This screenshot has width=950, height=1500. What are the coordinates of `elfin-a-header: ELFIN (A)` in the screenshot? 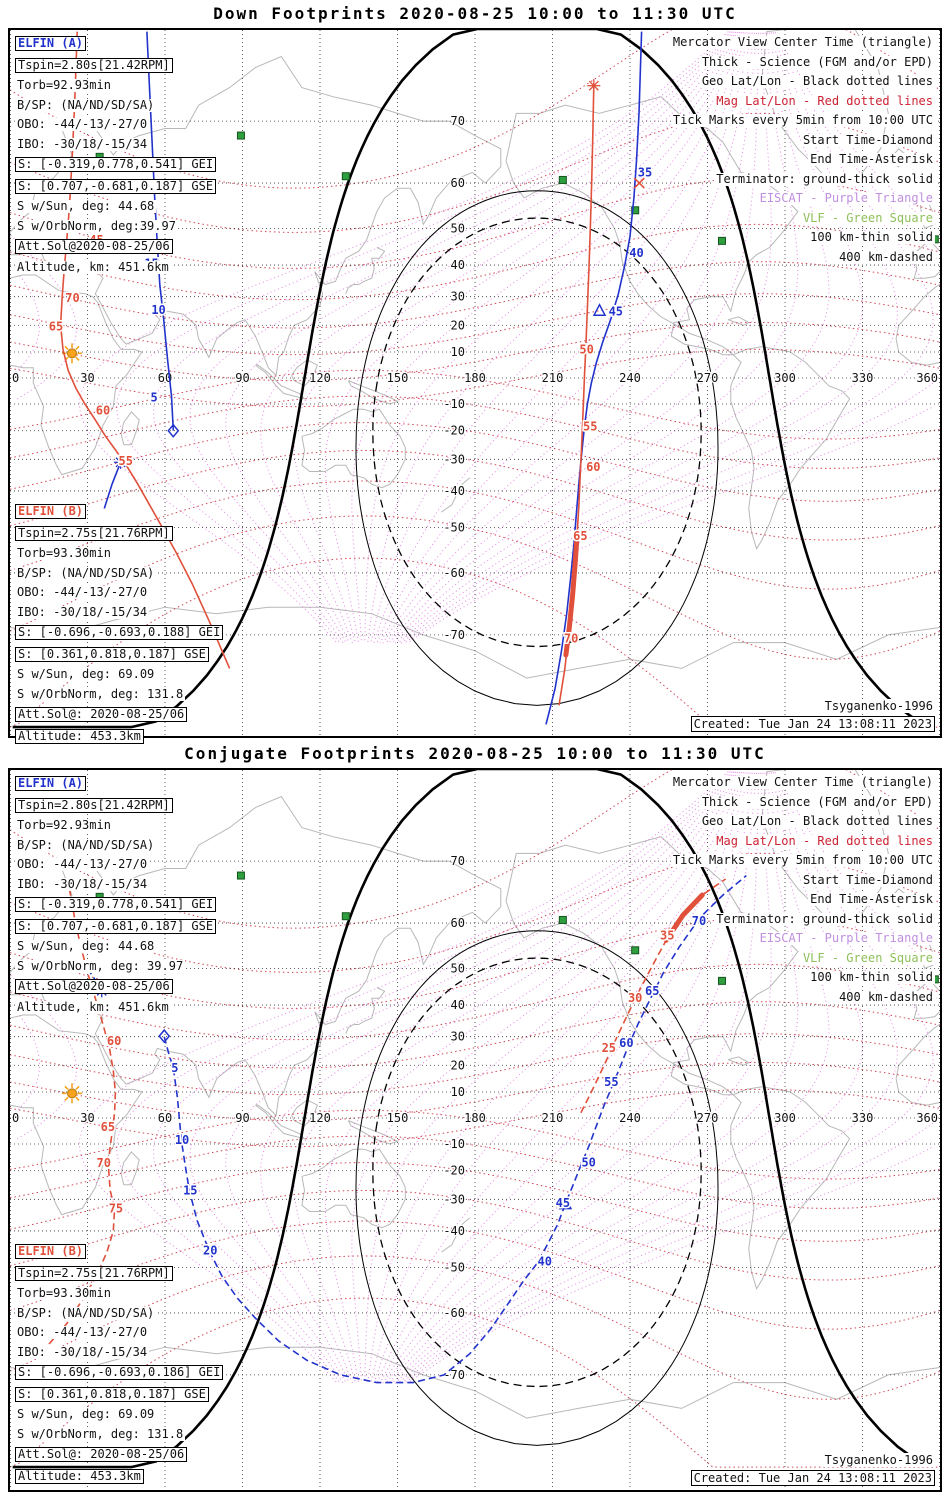 It's located at (51, 783).